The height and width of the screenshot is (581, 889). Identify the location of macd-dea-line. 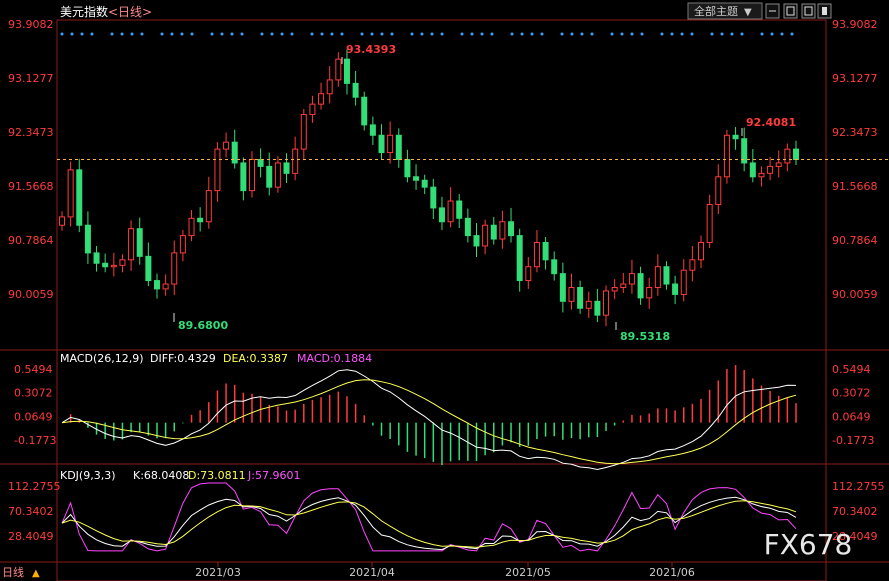
(429, 422).